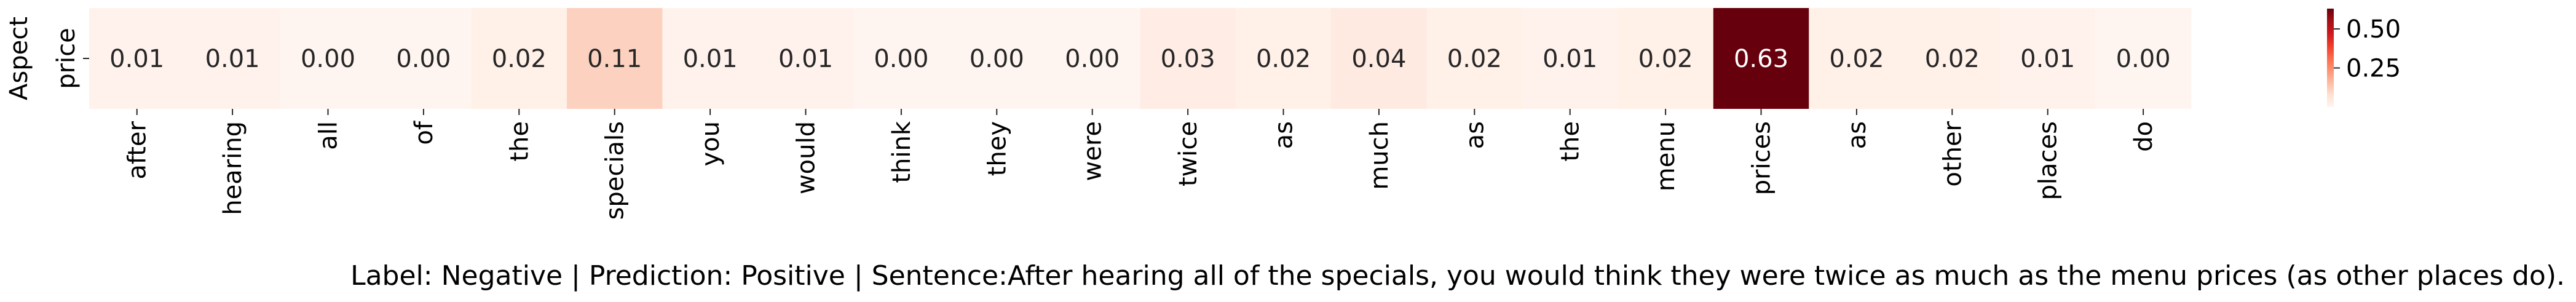 The width and height of the screenshot is (2576, 302). I want to click on heatmap-cell-they, so click(997, 58).